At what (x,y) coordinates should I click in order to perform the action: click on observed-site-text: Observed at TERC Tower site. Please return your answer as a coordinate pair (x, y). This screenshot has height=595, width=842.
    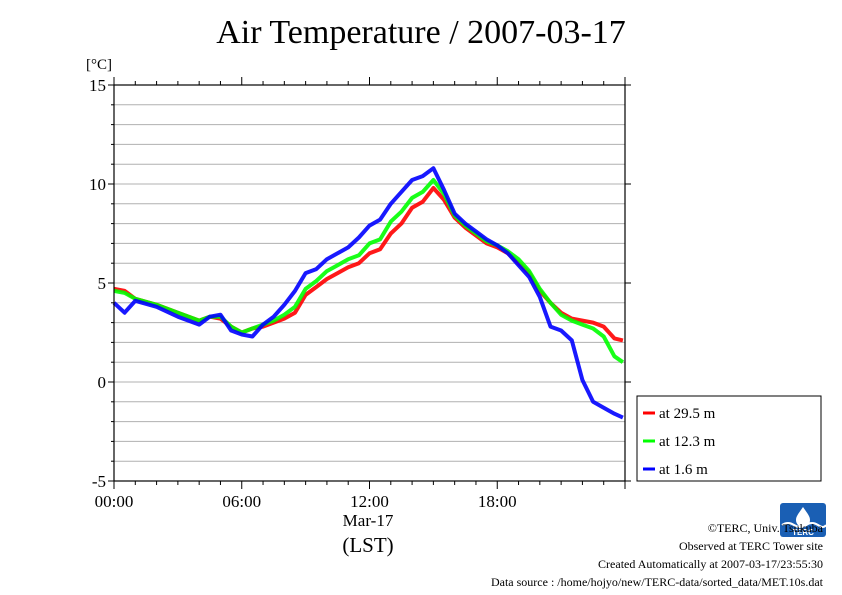
    Looking at the image, I should click on (750, 546).